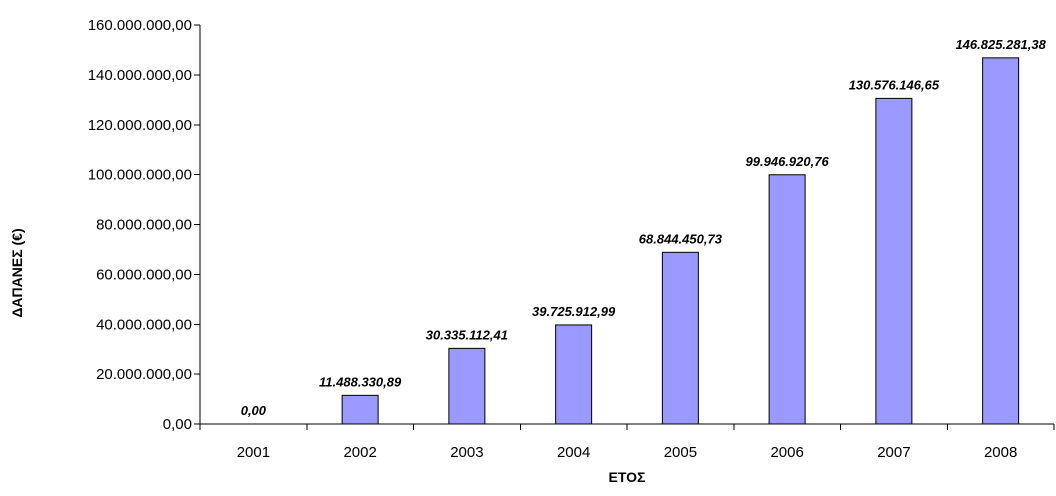 The width and height of the screenshot is (1056, 496). Describe the element at coordinates (680, 452) in the screenshot. I see `x-tick-label: 2005` at that location.